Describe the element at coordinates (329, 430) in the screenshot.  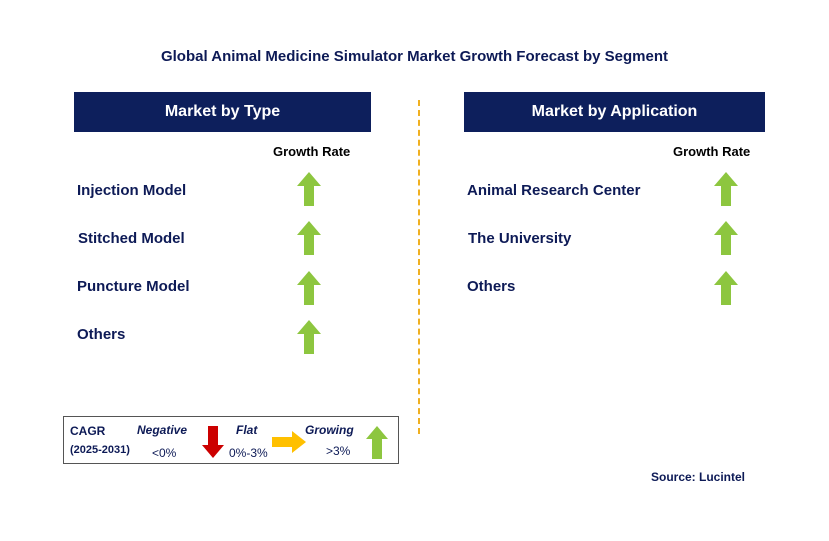
I see `legend-growing-label: Growing` at that location.